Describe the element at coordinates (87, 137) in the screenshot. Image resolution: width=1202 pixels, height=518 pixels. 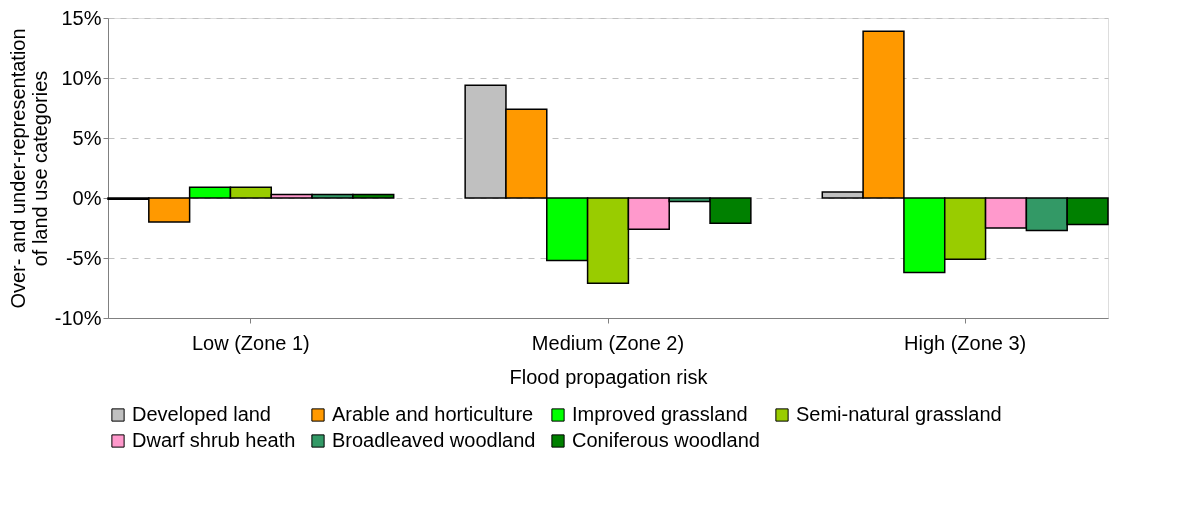
I see `y-tick-label: 5%` at that location.